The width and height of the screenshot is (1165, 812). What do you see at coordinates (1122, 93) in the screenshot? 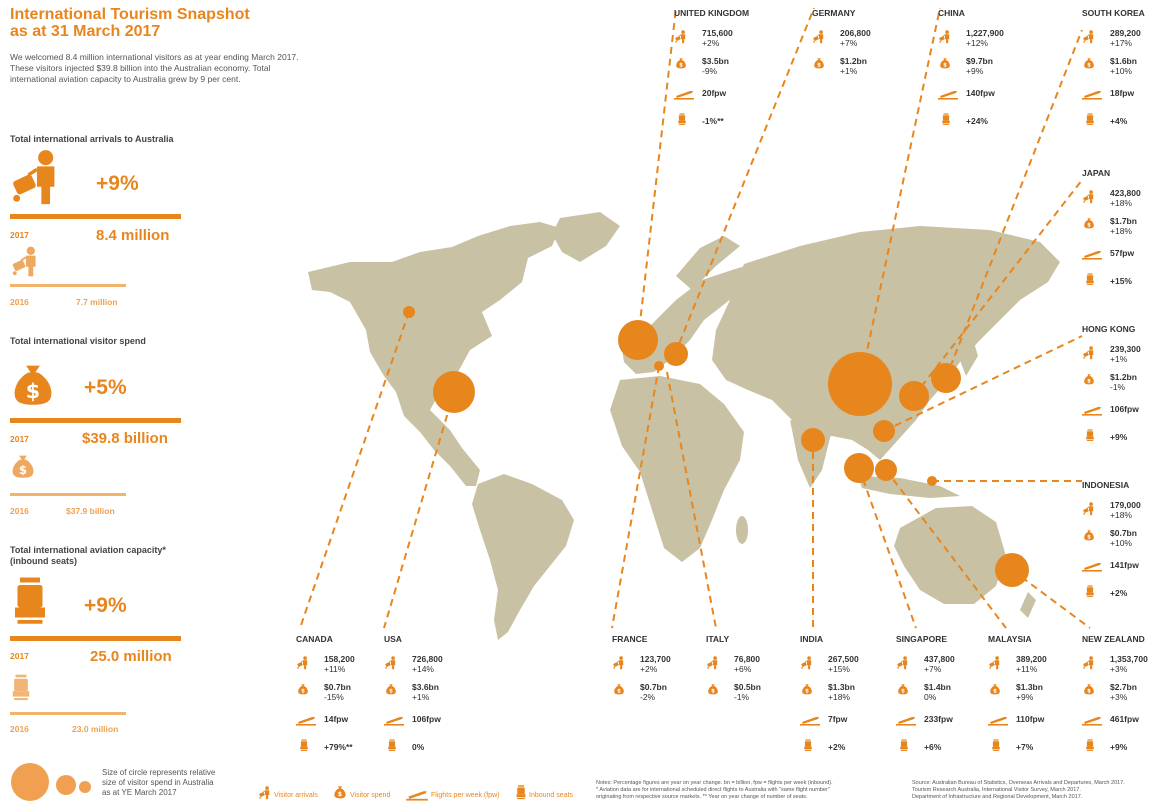
I see `flights-stat: 18fpw` at bounding box center [1122, 93].